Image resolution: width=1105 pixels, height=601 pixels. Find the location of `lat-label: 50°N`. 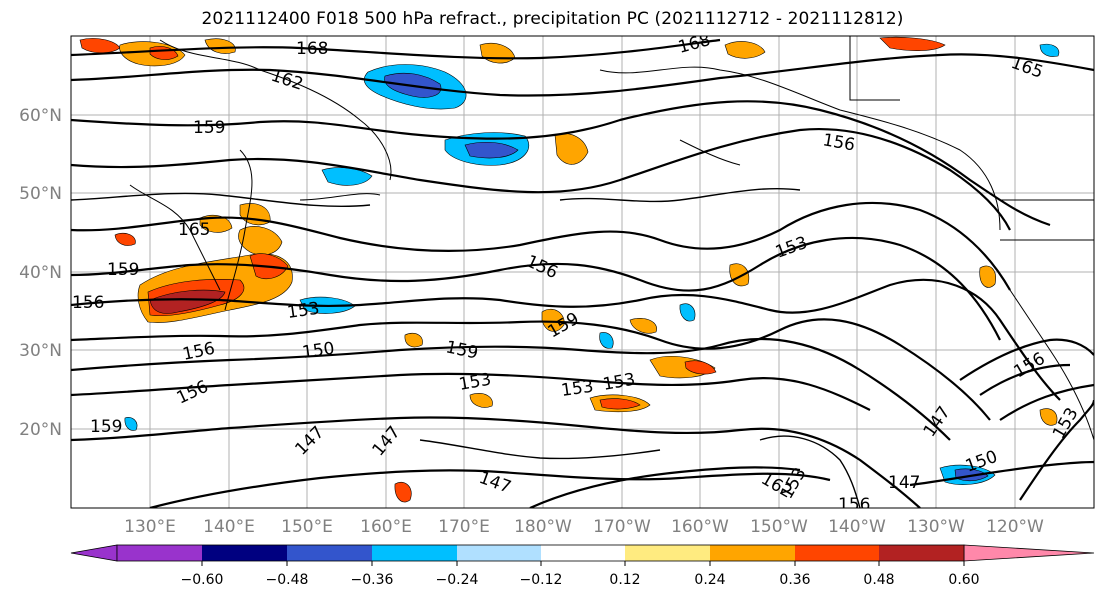

lat-label: 50°N is located at coordinates (40, 194).